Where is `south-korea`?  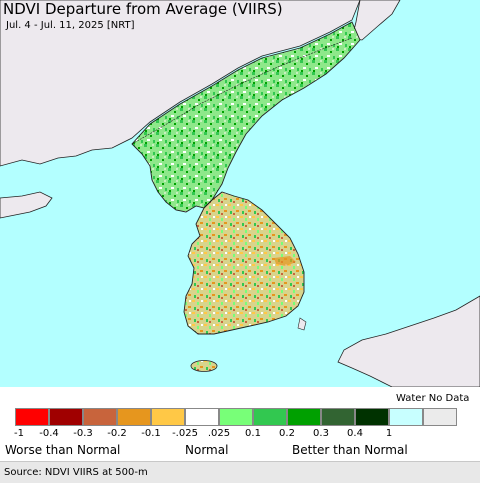
south-korea is located at coordinates (244, 263).